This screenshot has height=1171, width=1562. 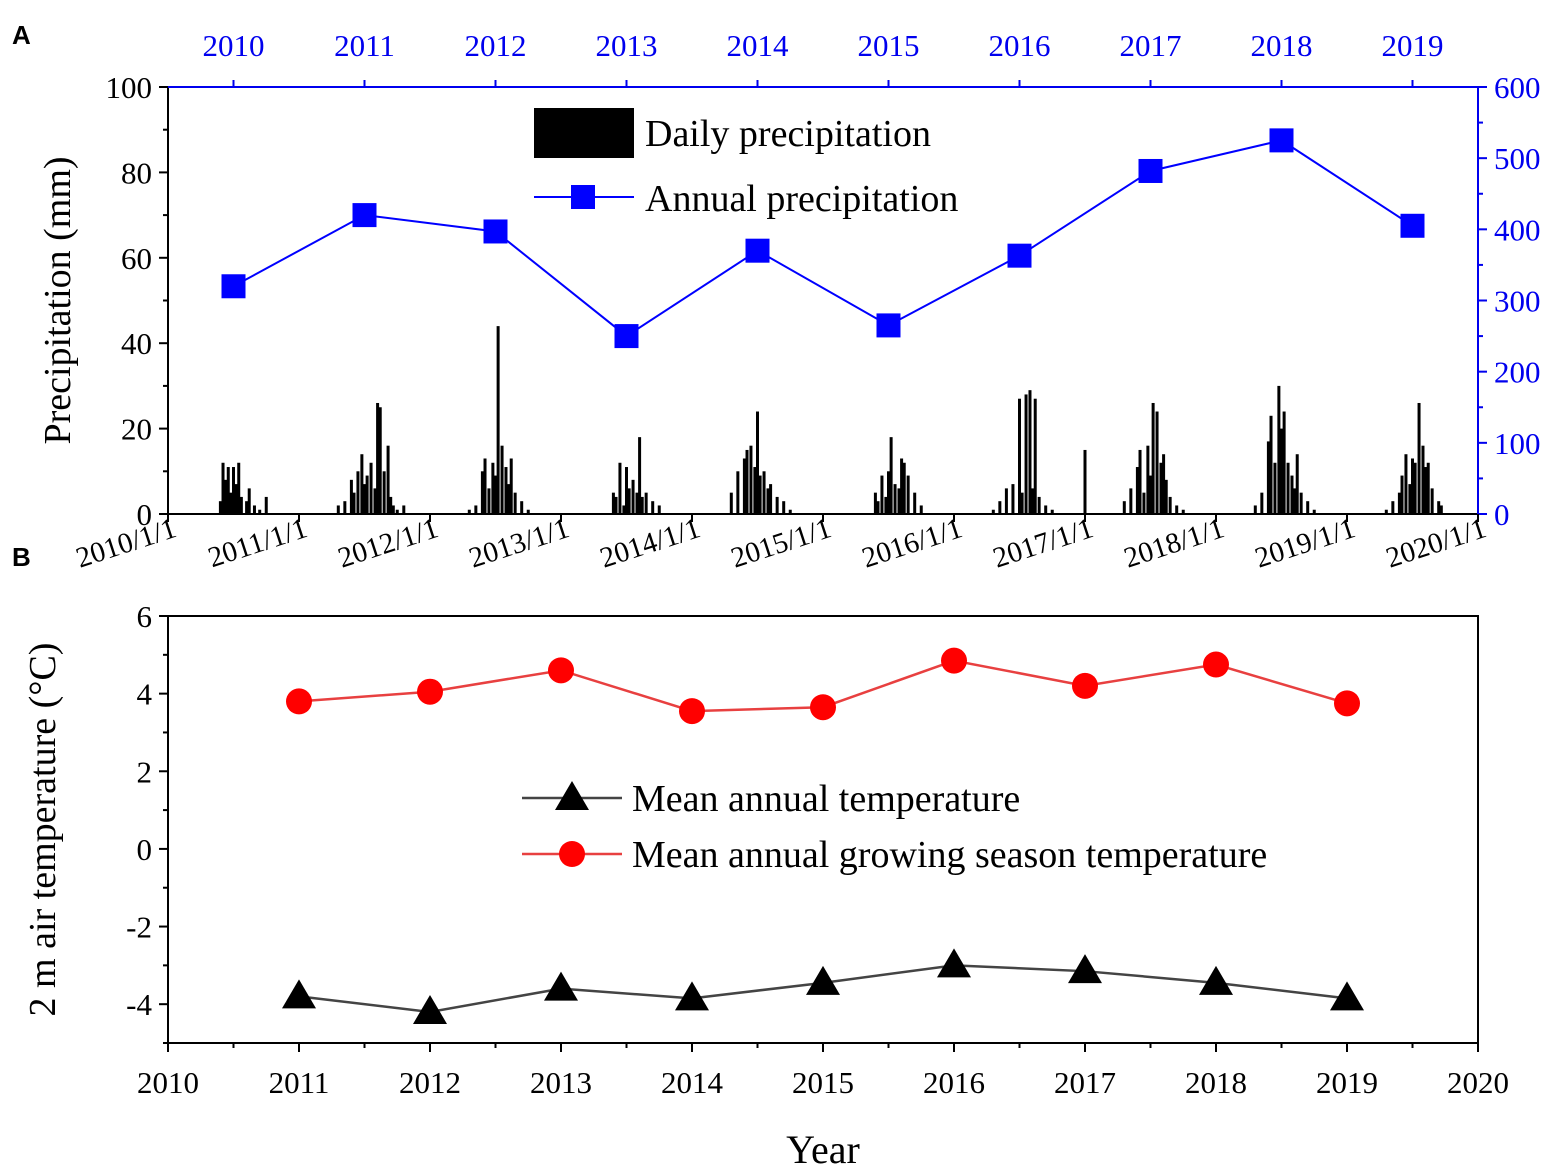 I want to click on top-axis-label: 2019, so click(x=1413, y=45).